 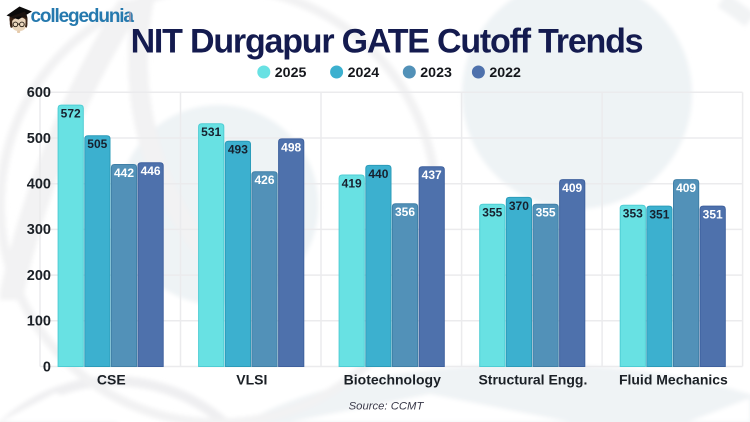 What do you see at coordinates (264, 180) in the screenshot?
I see `svg-text: 426` at bounding box center [264, 180].